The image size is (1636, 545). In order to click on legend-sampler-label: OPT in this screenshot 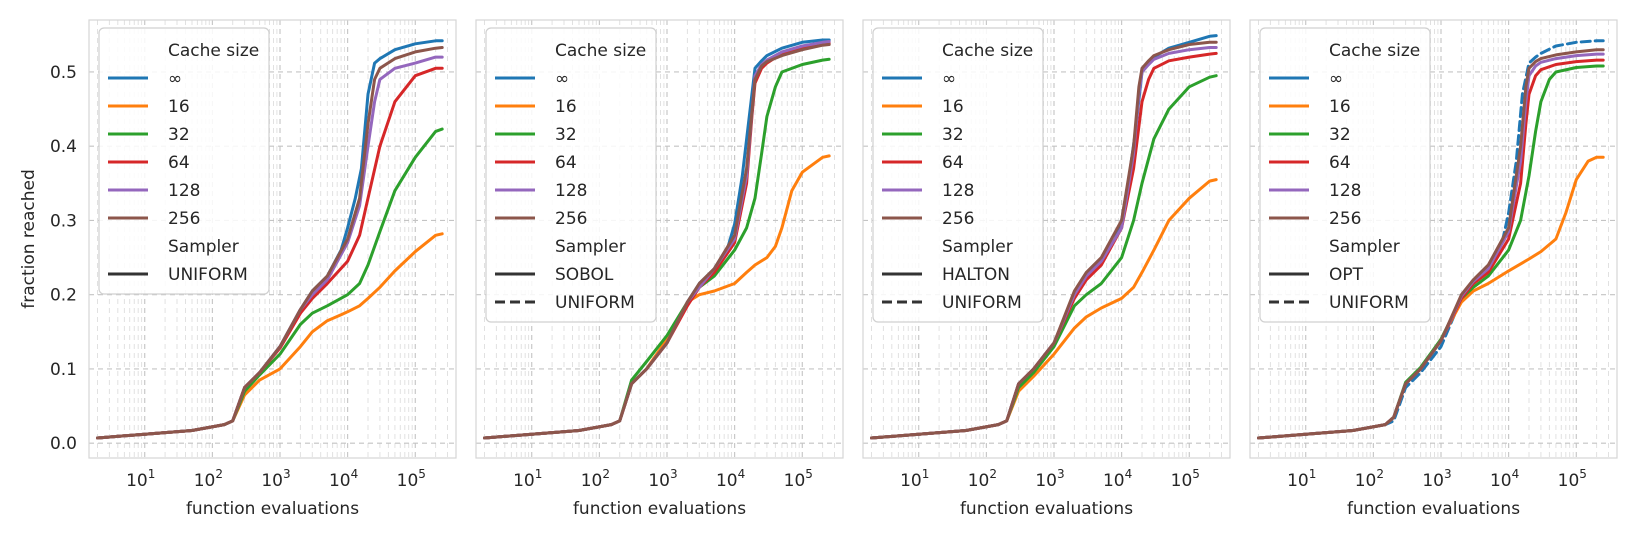, I will do `click(1346, 275)`.